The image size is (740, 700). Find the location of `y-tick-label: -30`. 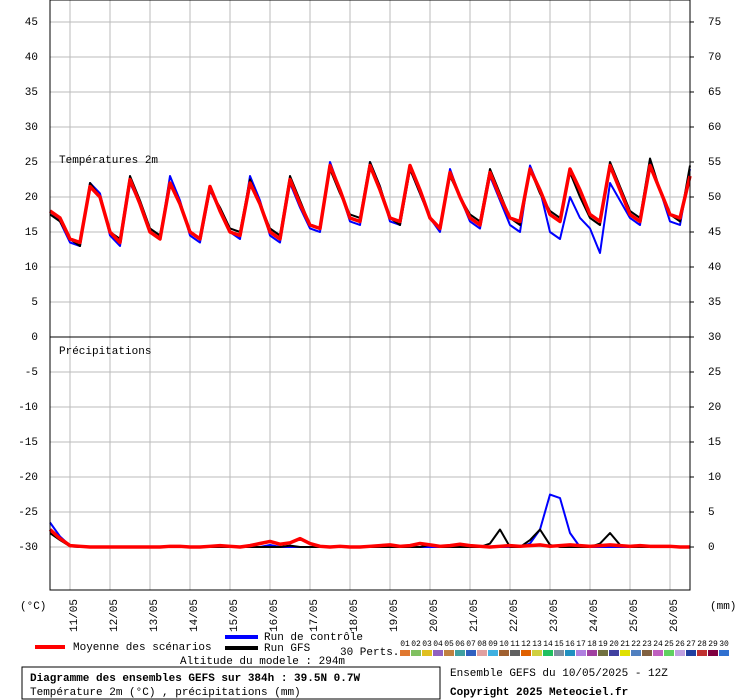

y-tick-label: -30 is located at coordinates (28, 548).